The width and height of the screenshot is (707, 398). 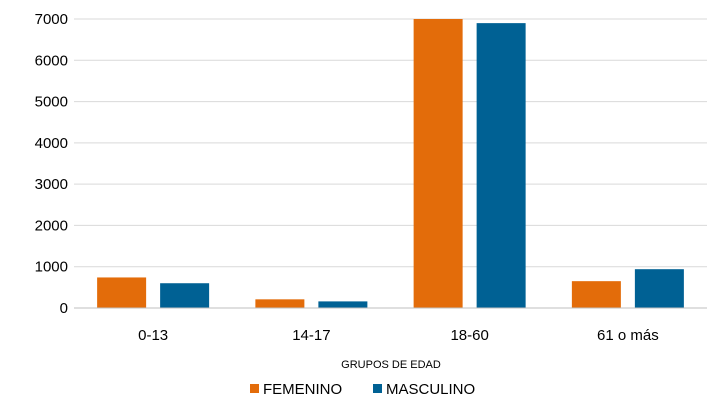 What do you see at coordinates (302, 389) in the screenshot?
I see `legend-label-femenino: FEMENINO` at bounding box center [302, 389].